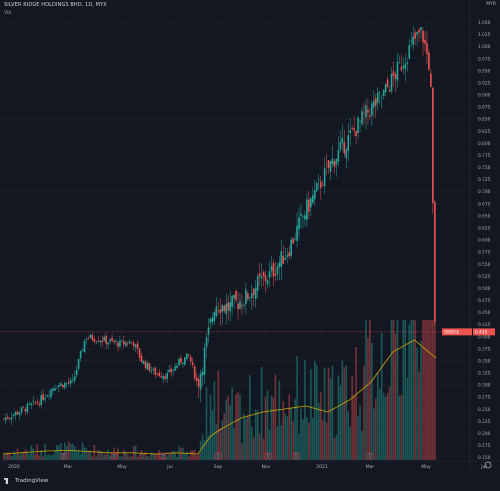 This screenshot has width=500, height=491. Describe the element at coordinates (484, 434) in the screenshot. I see `y-tick-label: 0.200` at that location.